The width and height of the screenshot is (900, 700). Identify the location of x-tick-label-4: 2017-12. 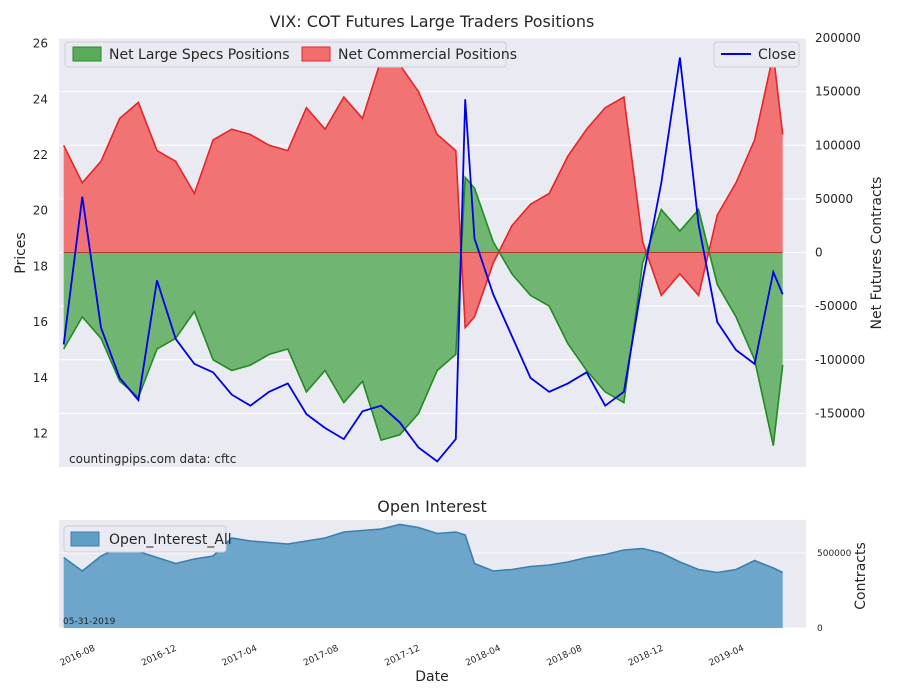
(402, 656).